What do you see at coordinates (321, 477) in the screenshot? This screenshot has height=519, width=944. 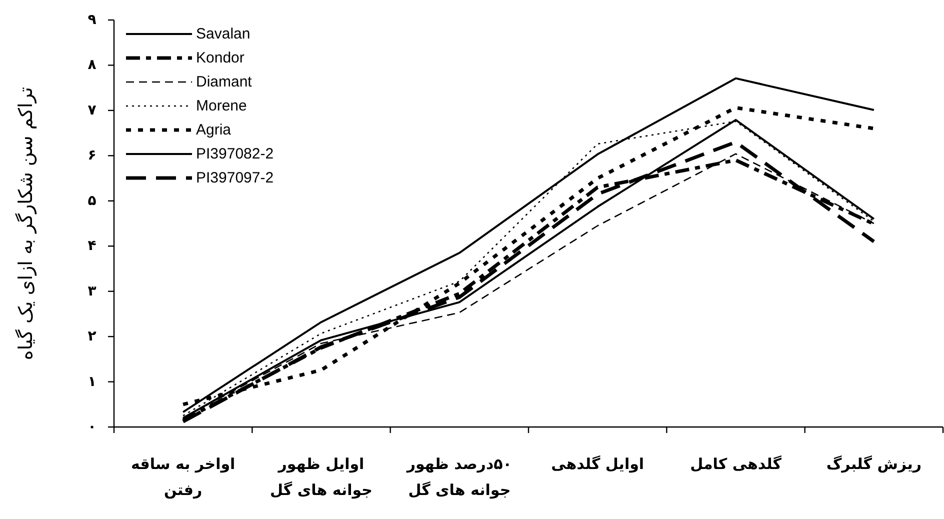 I see `x-tick-label: اوایل ظهور جوانه های گل` at bounding box center [321, 477].